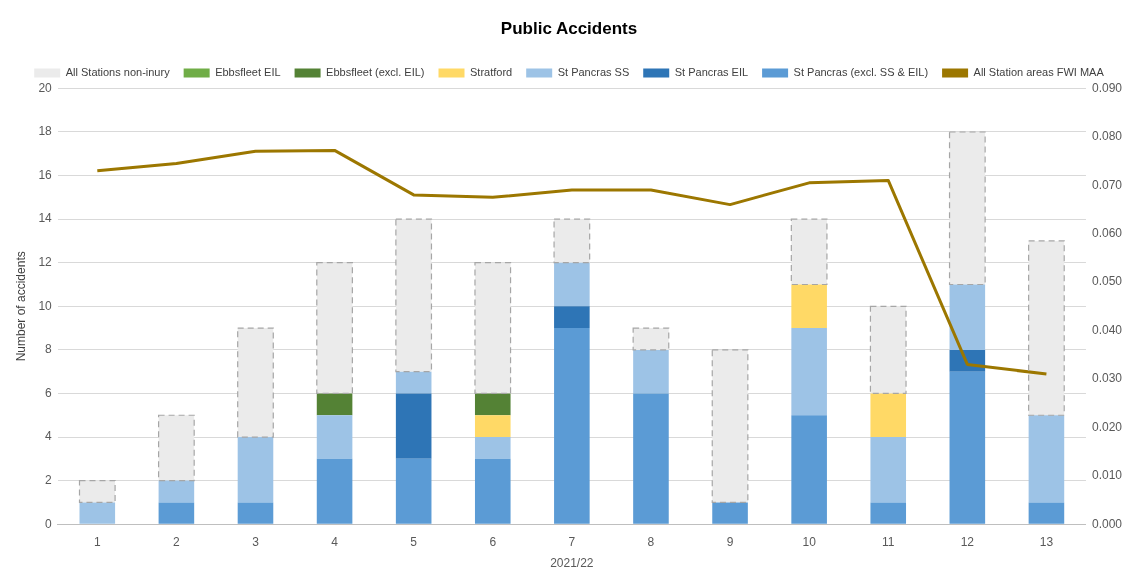  What do you see at coordinates (49, 392) in the screenshot?
I see `y-tick-label: 6` at bounding box center [49, 392].